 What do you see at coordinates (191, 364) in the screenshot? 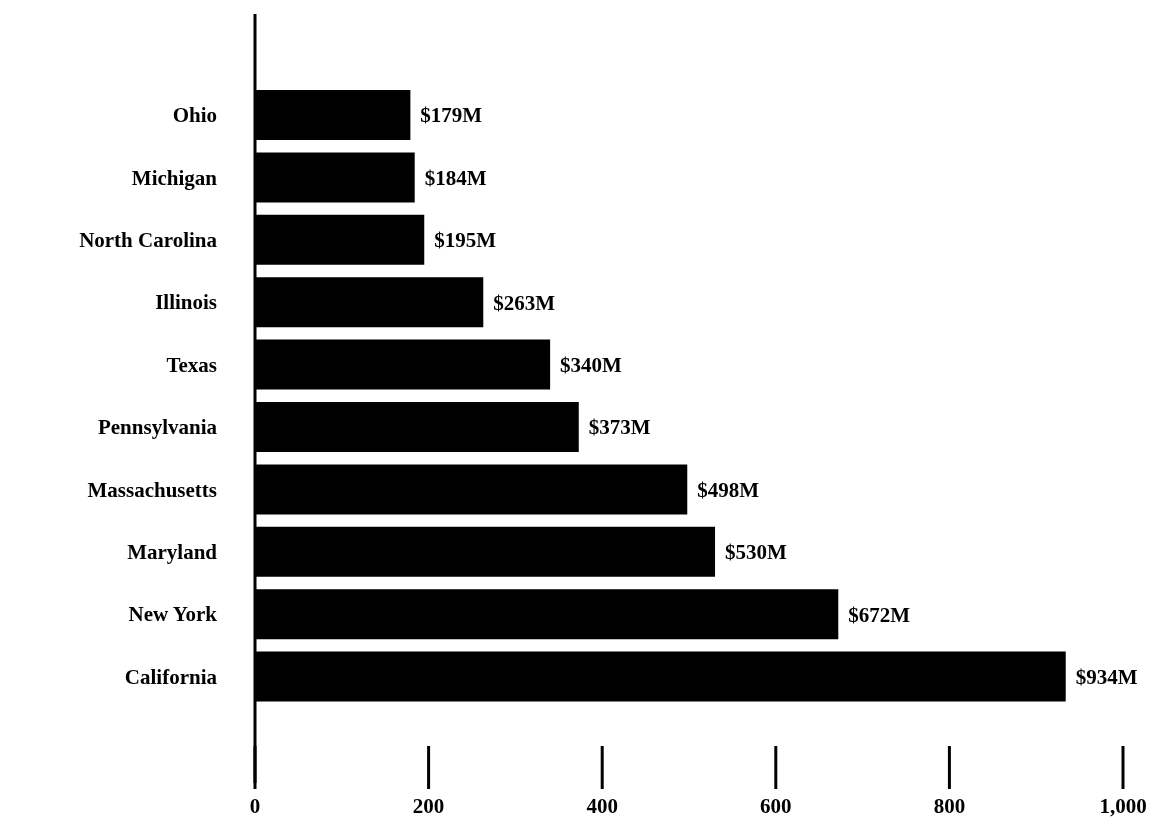
I see `y-tick-label: Texas` at bounding box center [191, 364].